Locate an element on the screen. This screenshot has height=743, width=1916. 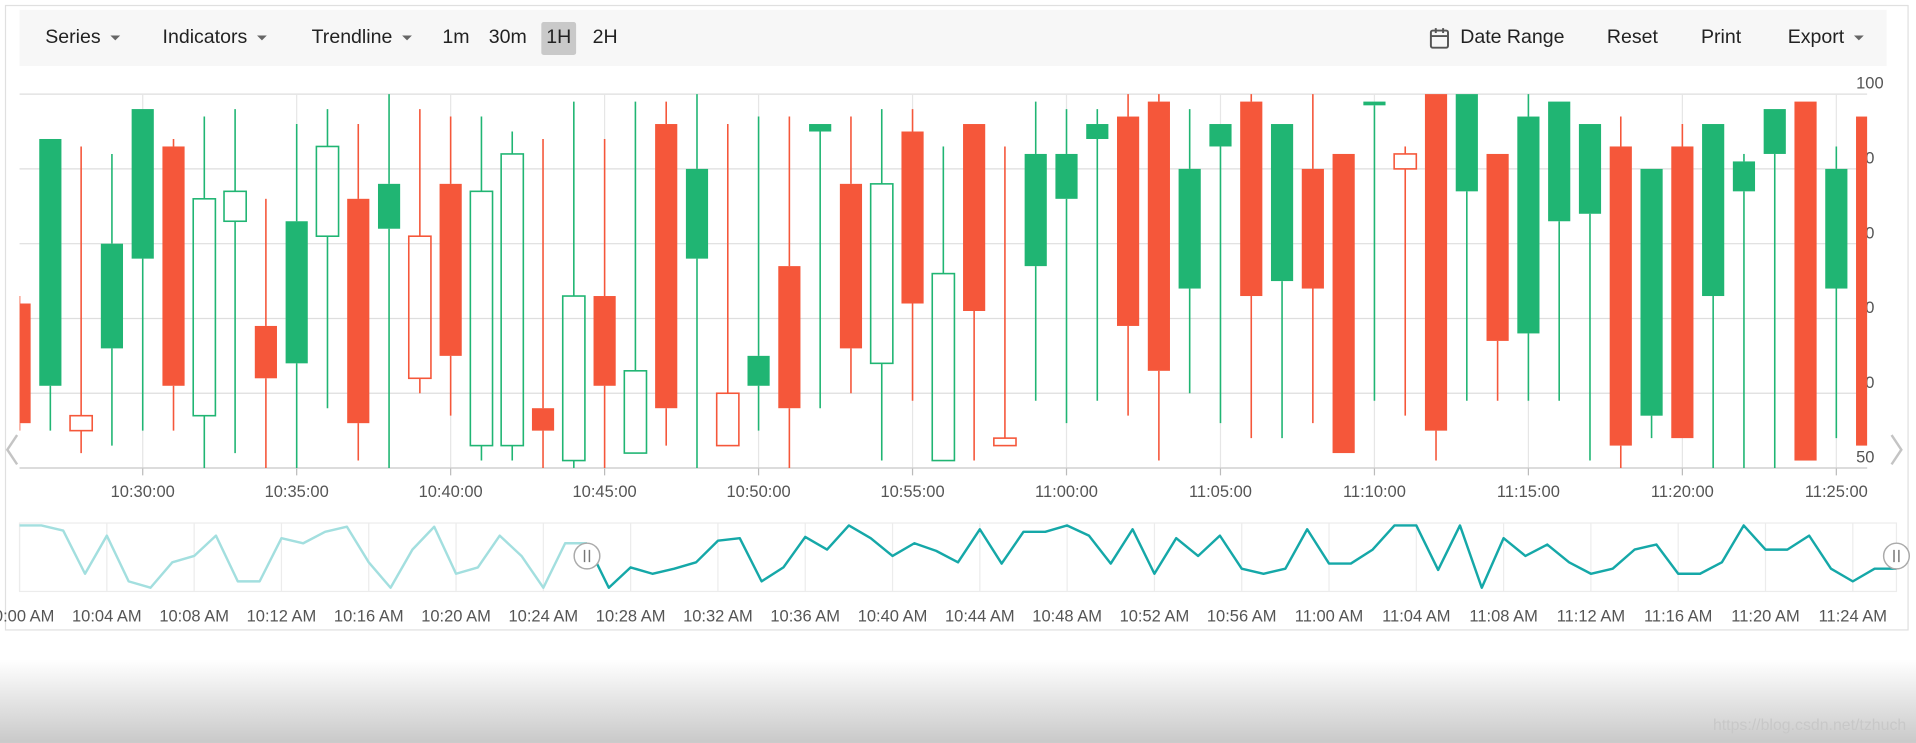
toolbar-menu: Series is located at coordinates (83, 37).